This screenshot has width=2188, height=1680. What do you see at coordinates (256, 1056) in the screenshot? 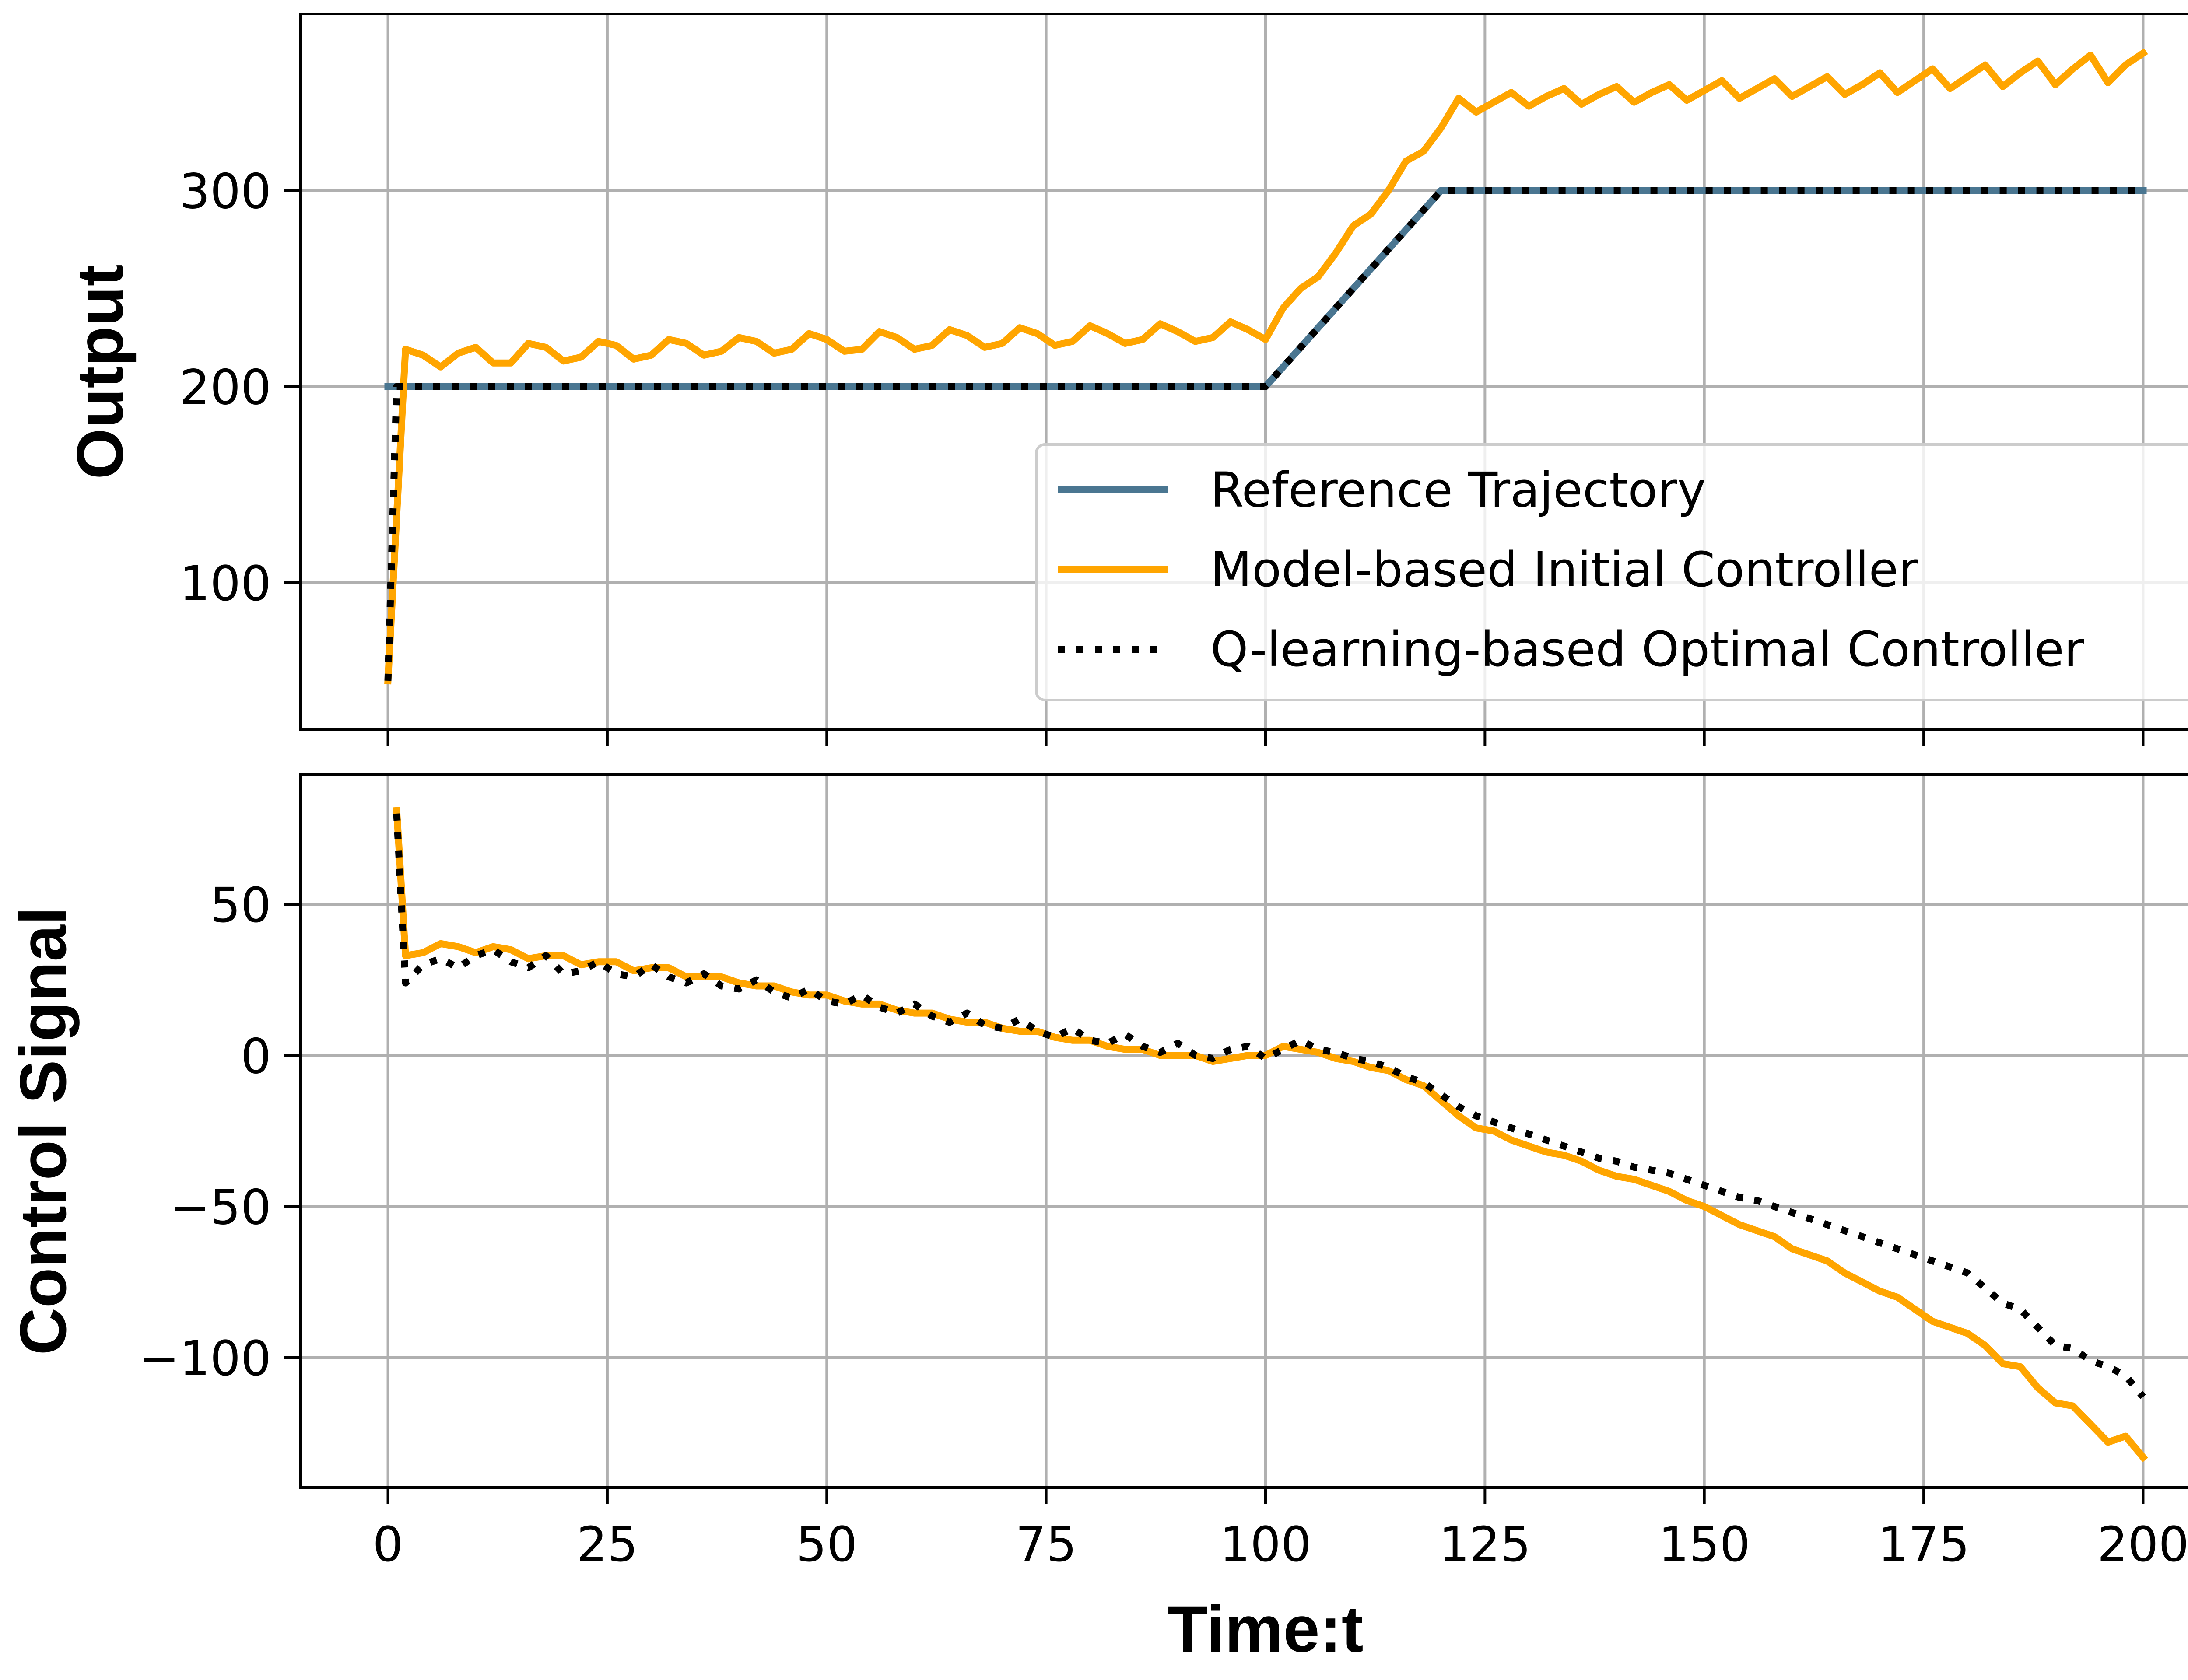
I see `control-signal-y-tick-label: 0` at bounding box center [256, 1056].